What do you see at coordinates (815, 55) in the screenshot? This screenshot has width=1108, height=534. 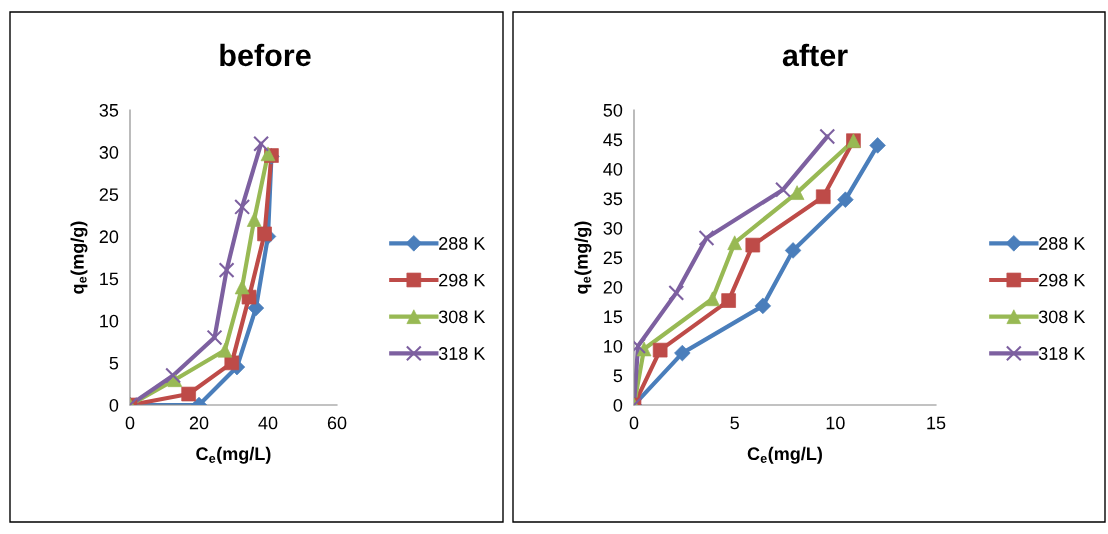 I see `chart-title: after` at bounding box center [815, 55].